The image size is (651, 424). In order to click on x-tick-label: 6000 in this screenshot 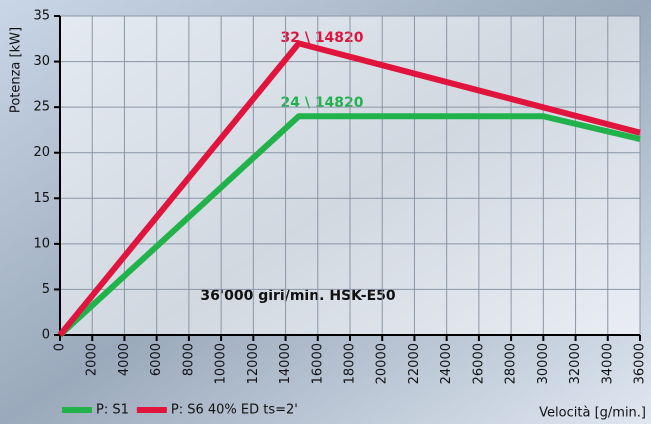, I will do `click(156, 359)`.